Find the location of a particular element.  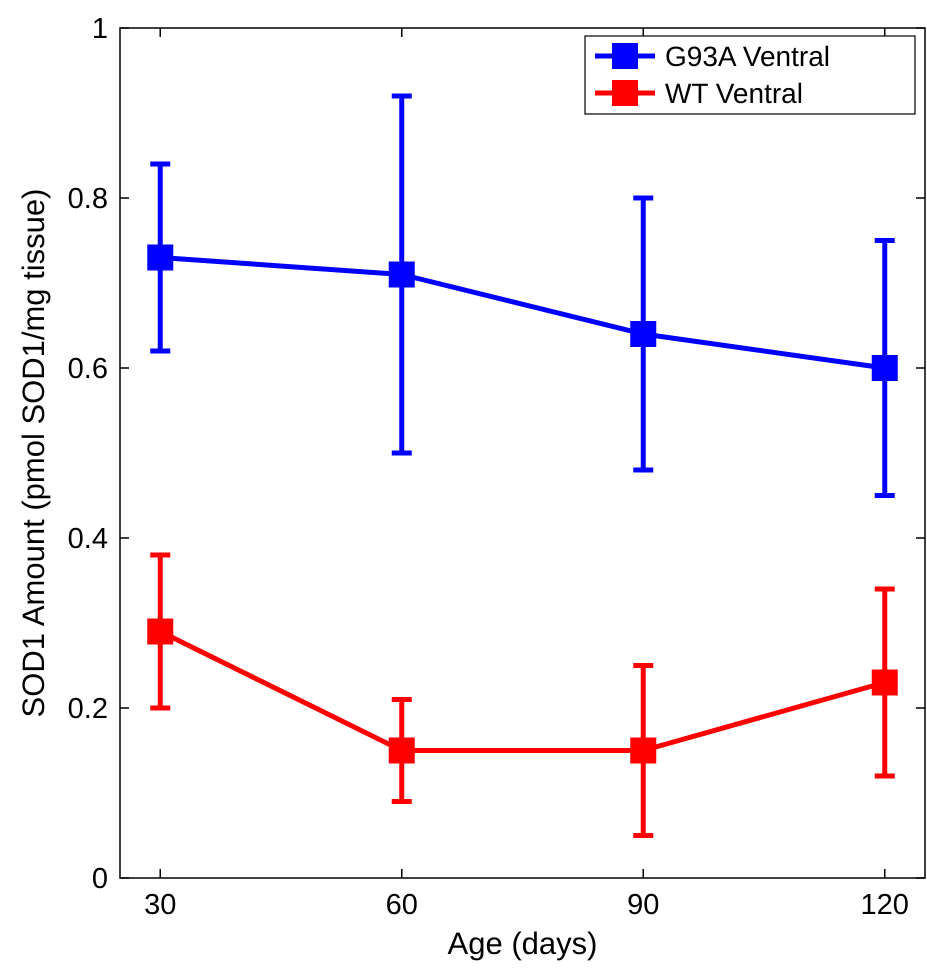

x-tick-label: 30 is located at coordinates (160, 905).